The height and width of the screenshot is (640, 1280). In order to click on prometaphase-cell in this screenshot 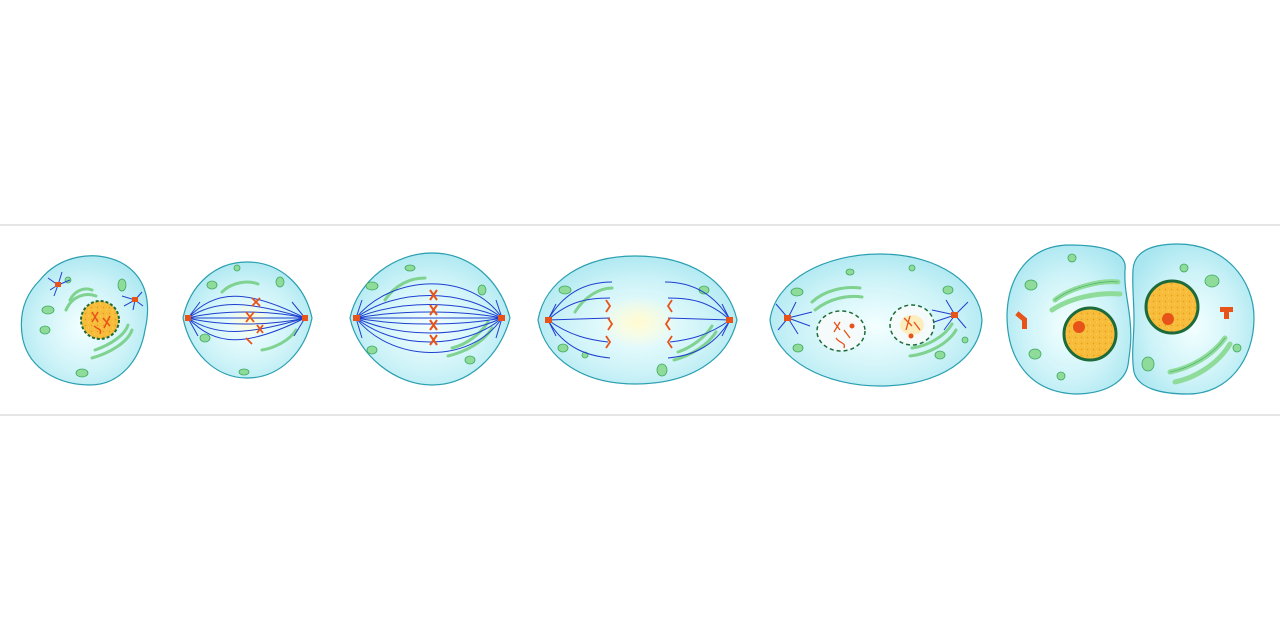, I will do `click(247, 320)`.